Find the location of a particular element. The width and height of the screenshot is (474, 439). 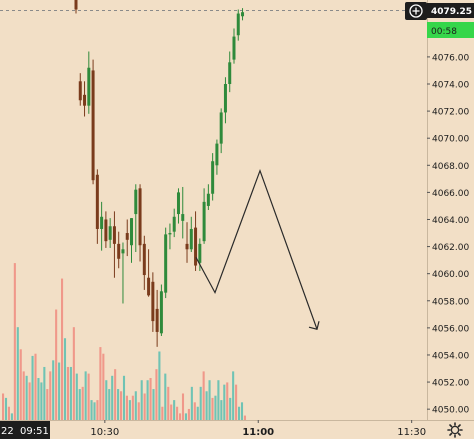

current-price-badge is located at coordinates (450, 10).